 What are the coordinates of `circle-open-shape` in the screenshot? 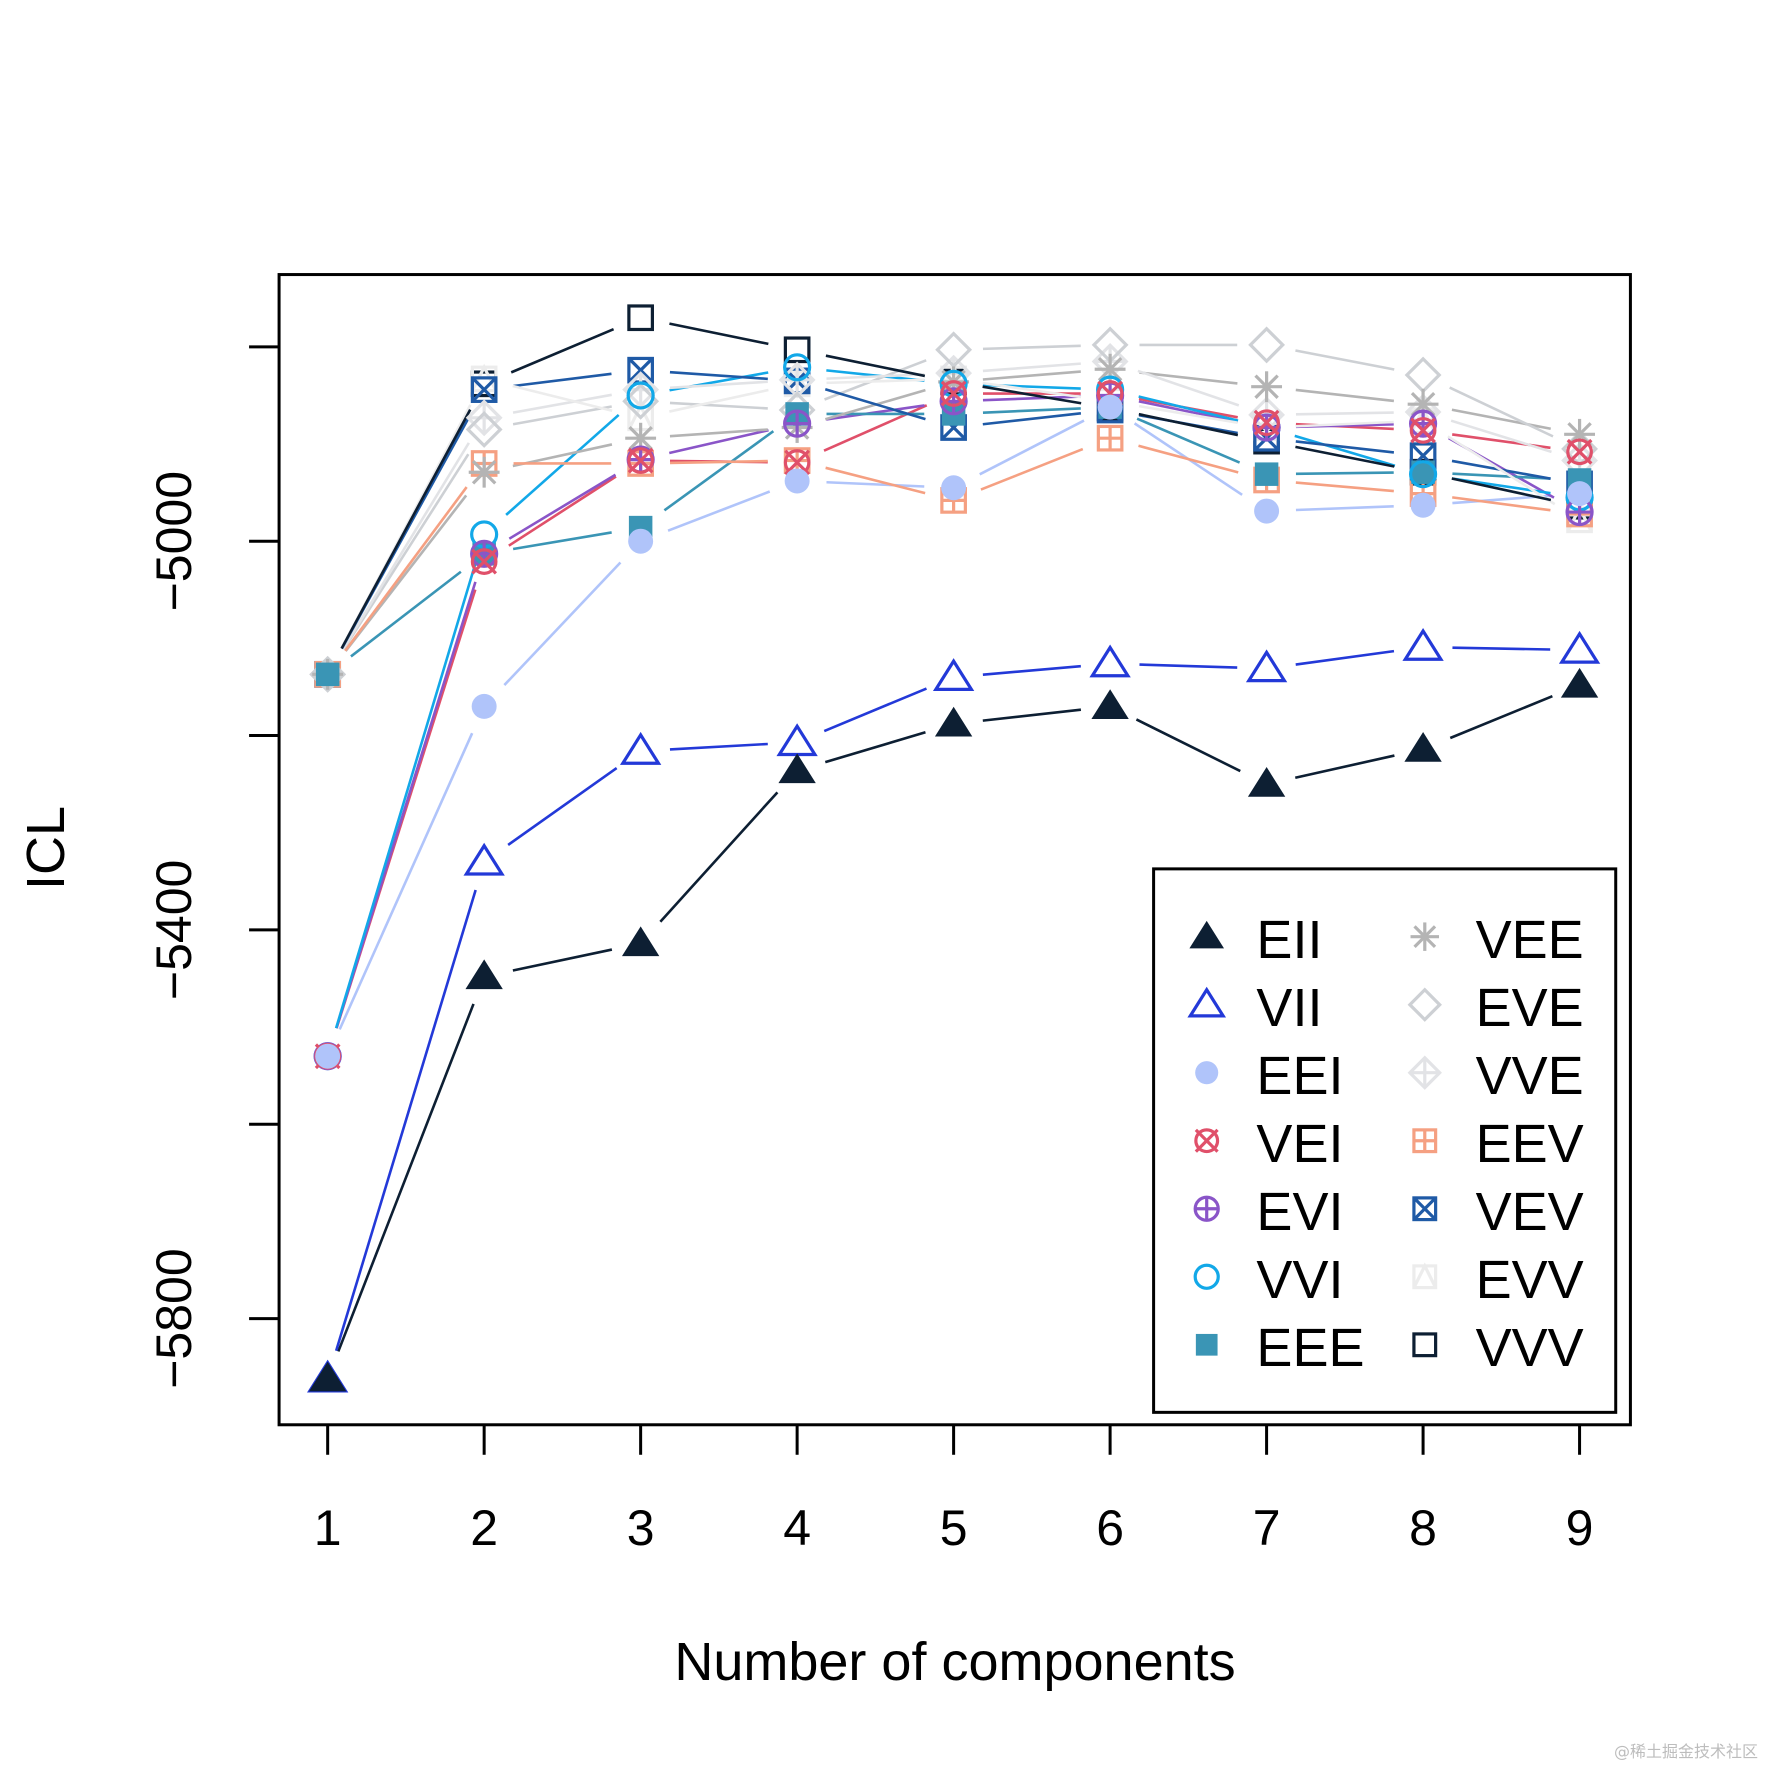 It's located at (1423, 474).